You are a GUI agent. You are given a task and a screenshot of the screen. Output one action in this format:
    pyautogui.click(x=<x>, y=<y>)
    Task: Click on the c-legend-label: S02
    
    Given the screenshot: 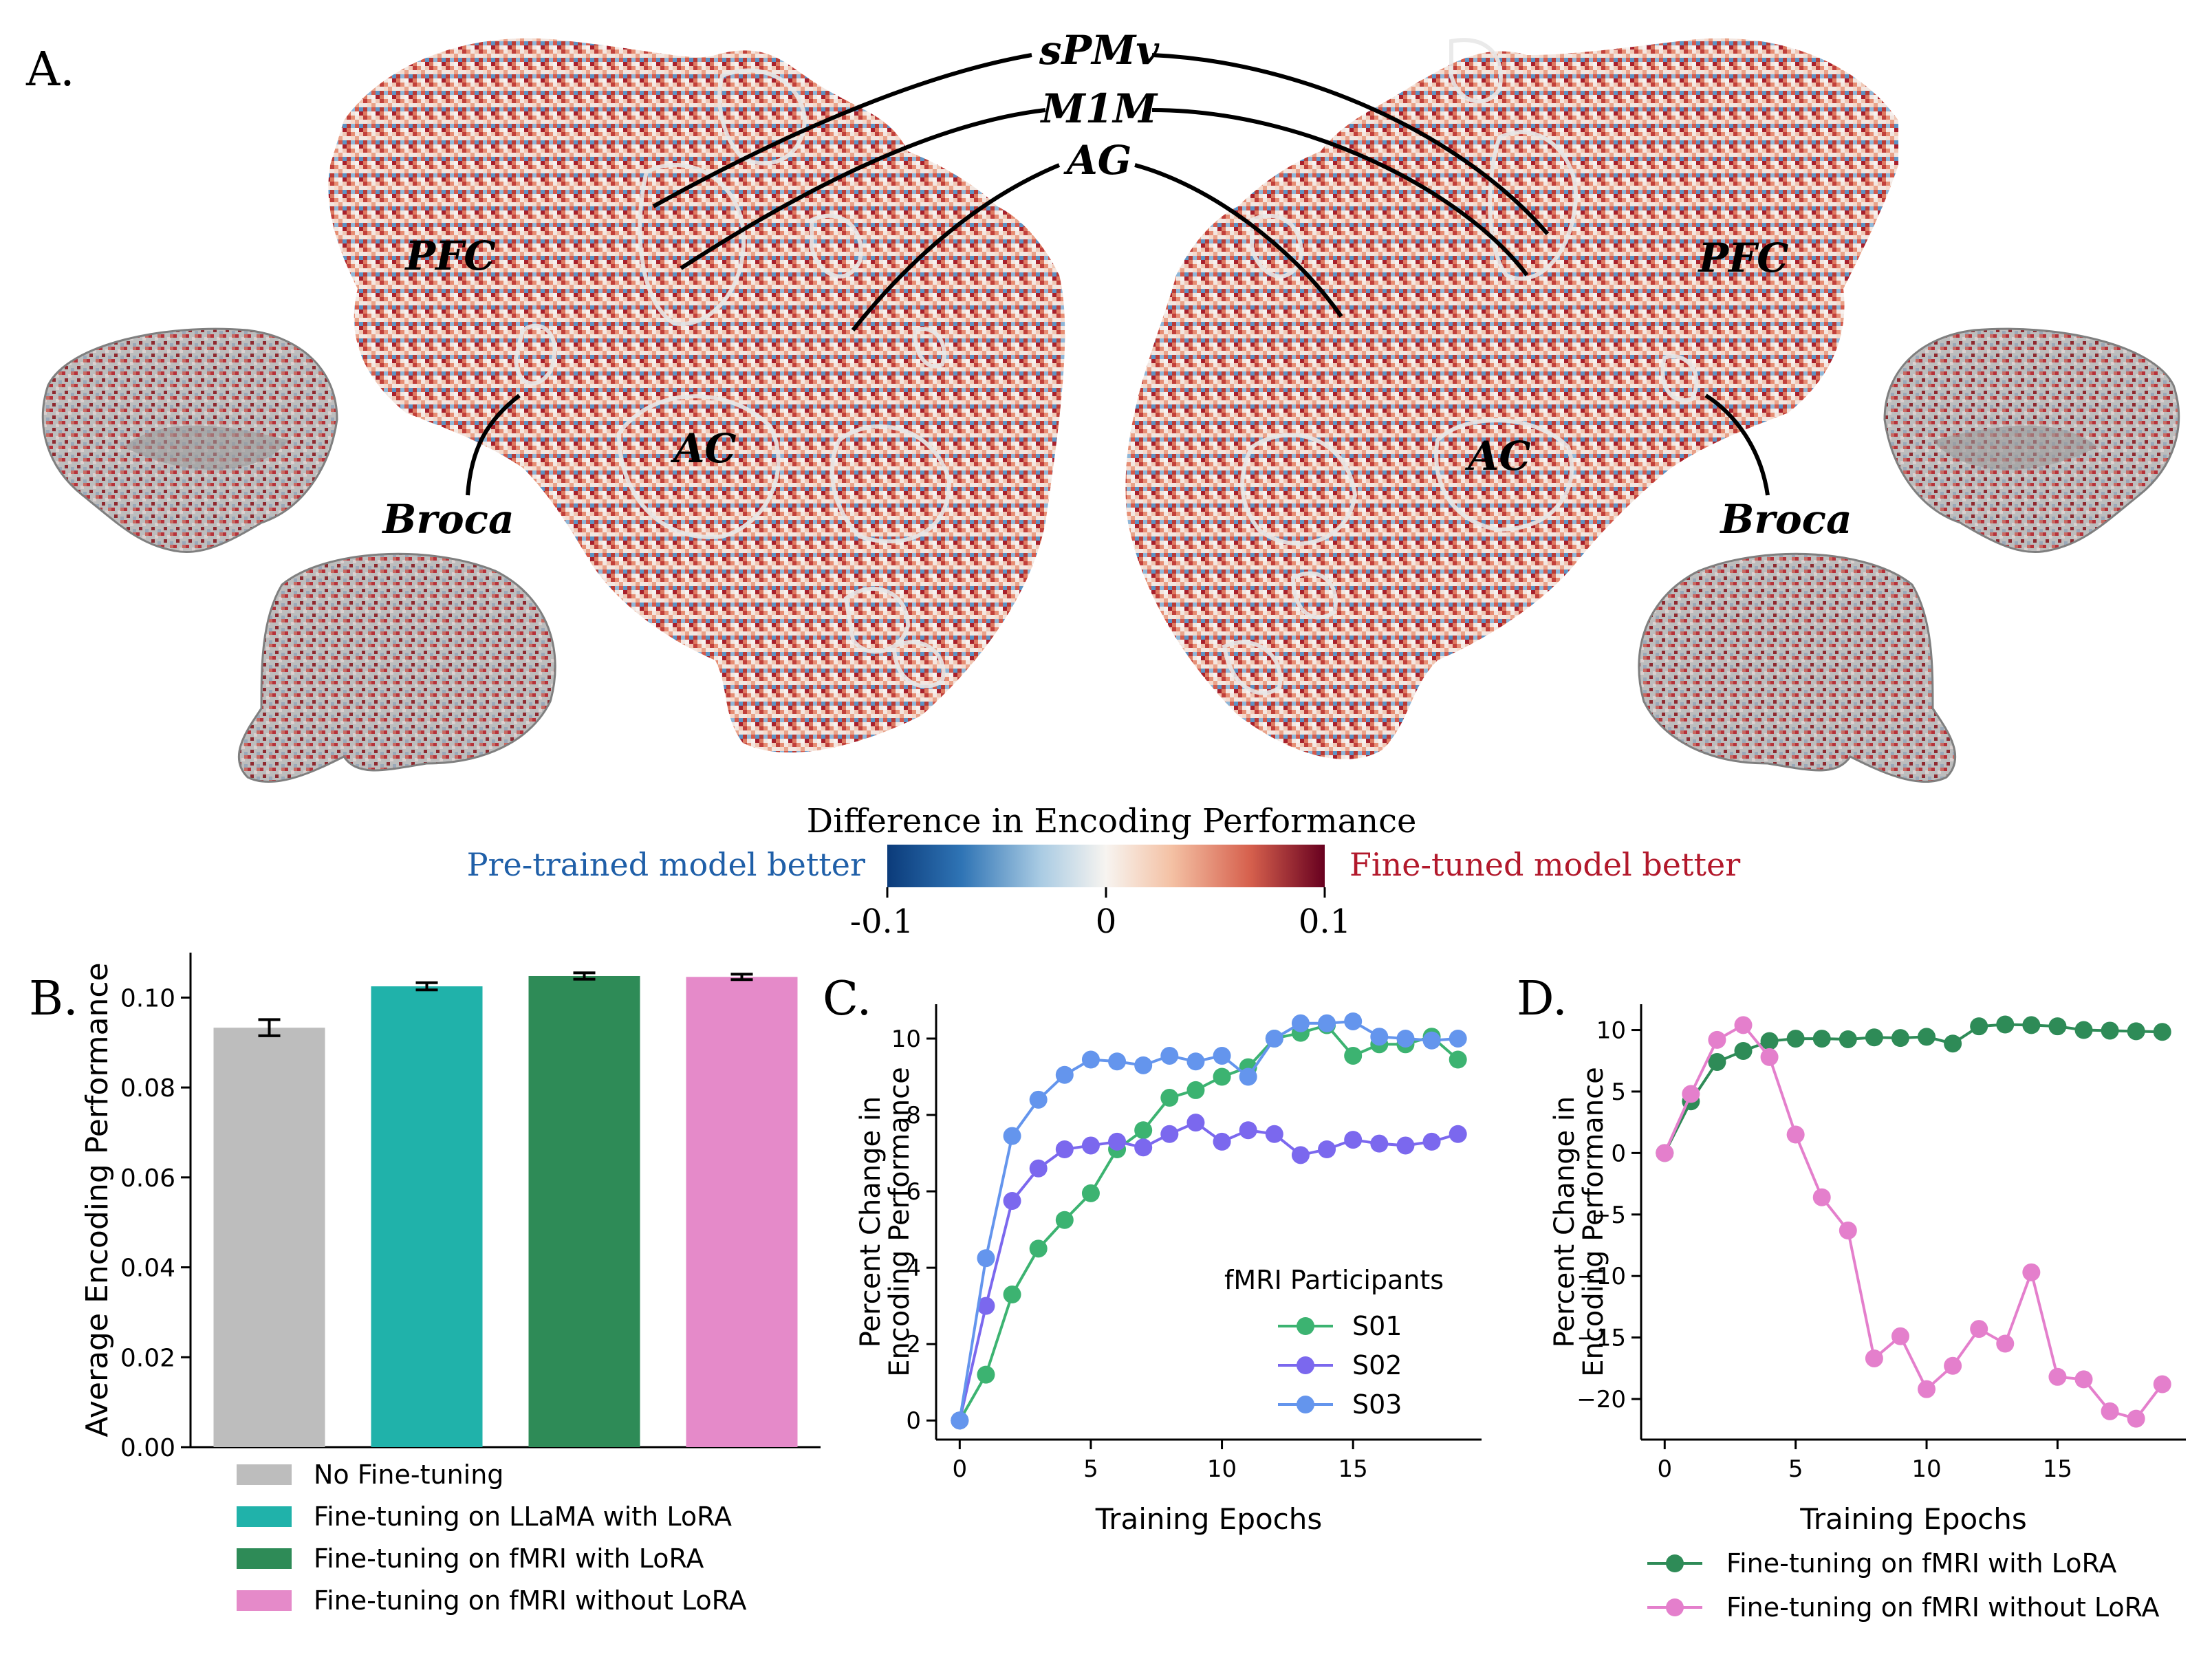 What is the action you would take?
    pyautogui.click(x=1377, y=1365)
    